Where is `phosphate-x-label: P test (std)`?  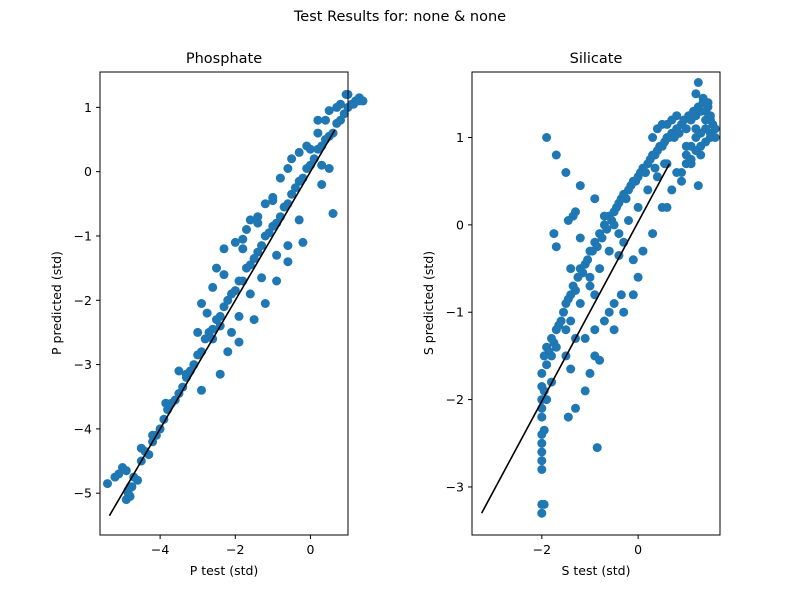 phosphate-x-label: P test (std) is located at coordinates (224, 570).